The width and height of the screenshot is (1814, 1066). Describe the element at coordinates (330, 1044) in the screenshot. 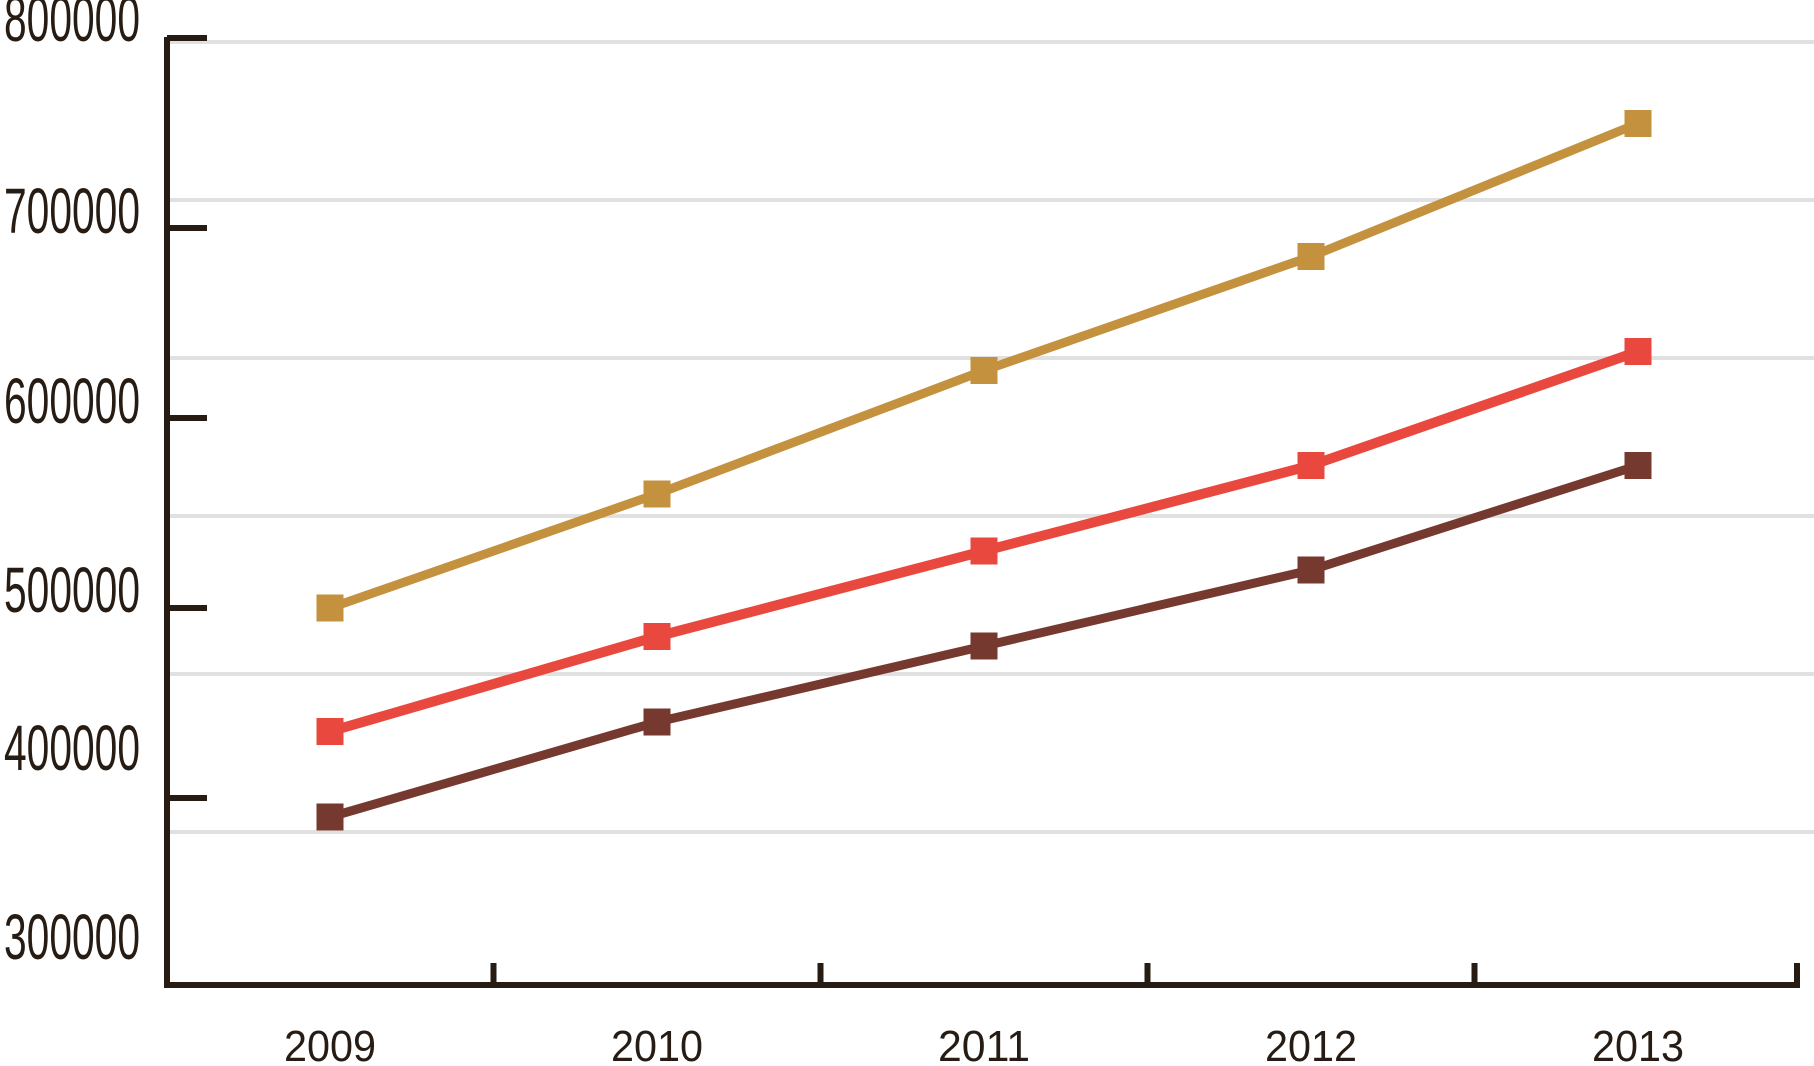

I see `x-axis-label: 2009` at that location.